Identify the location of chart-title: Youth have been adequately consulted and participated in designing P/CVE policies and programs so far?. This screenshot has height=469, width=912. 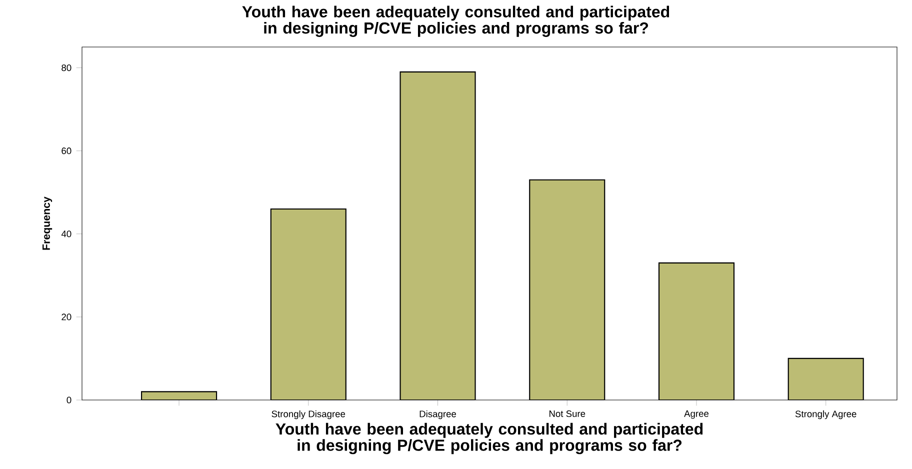
(456, 21).